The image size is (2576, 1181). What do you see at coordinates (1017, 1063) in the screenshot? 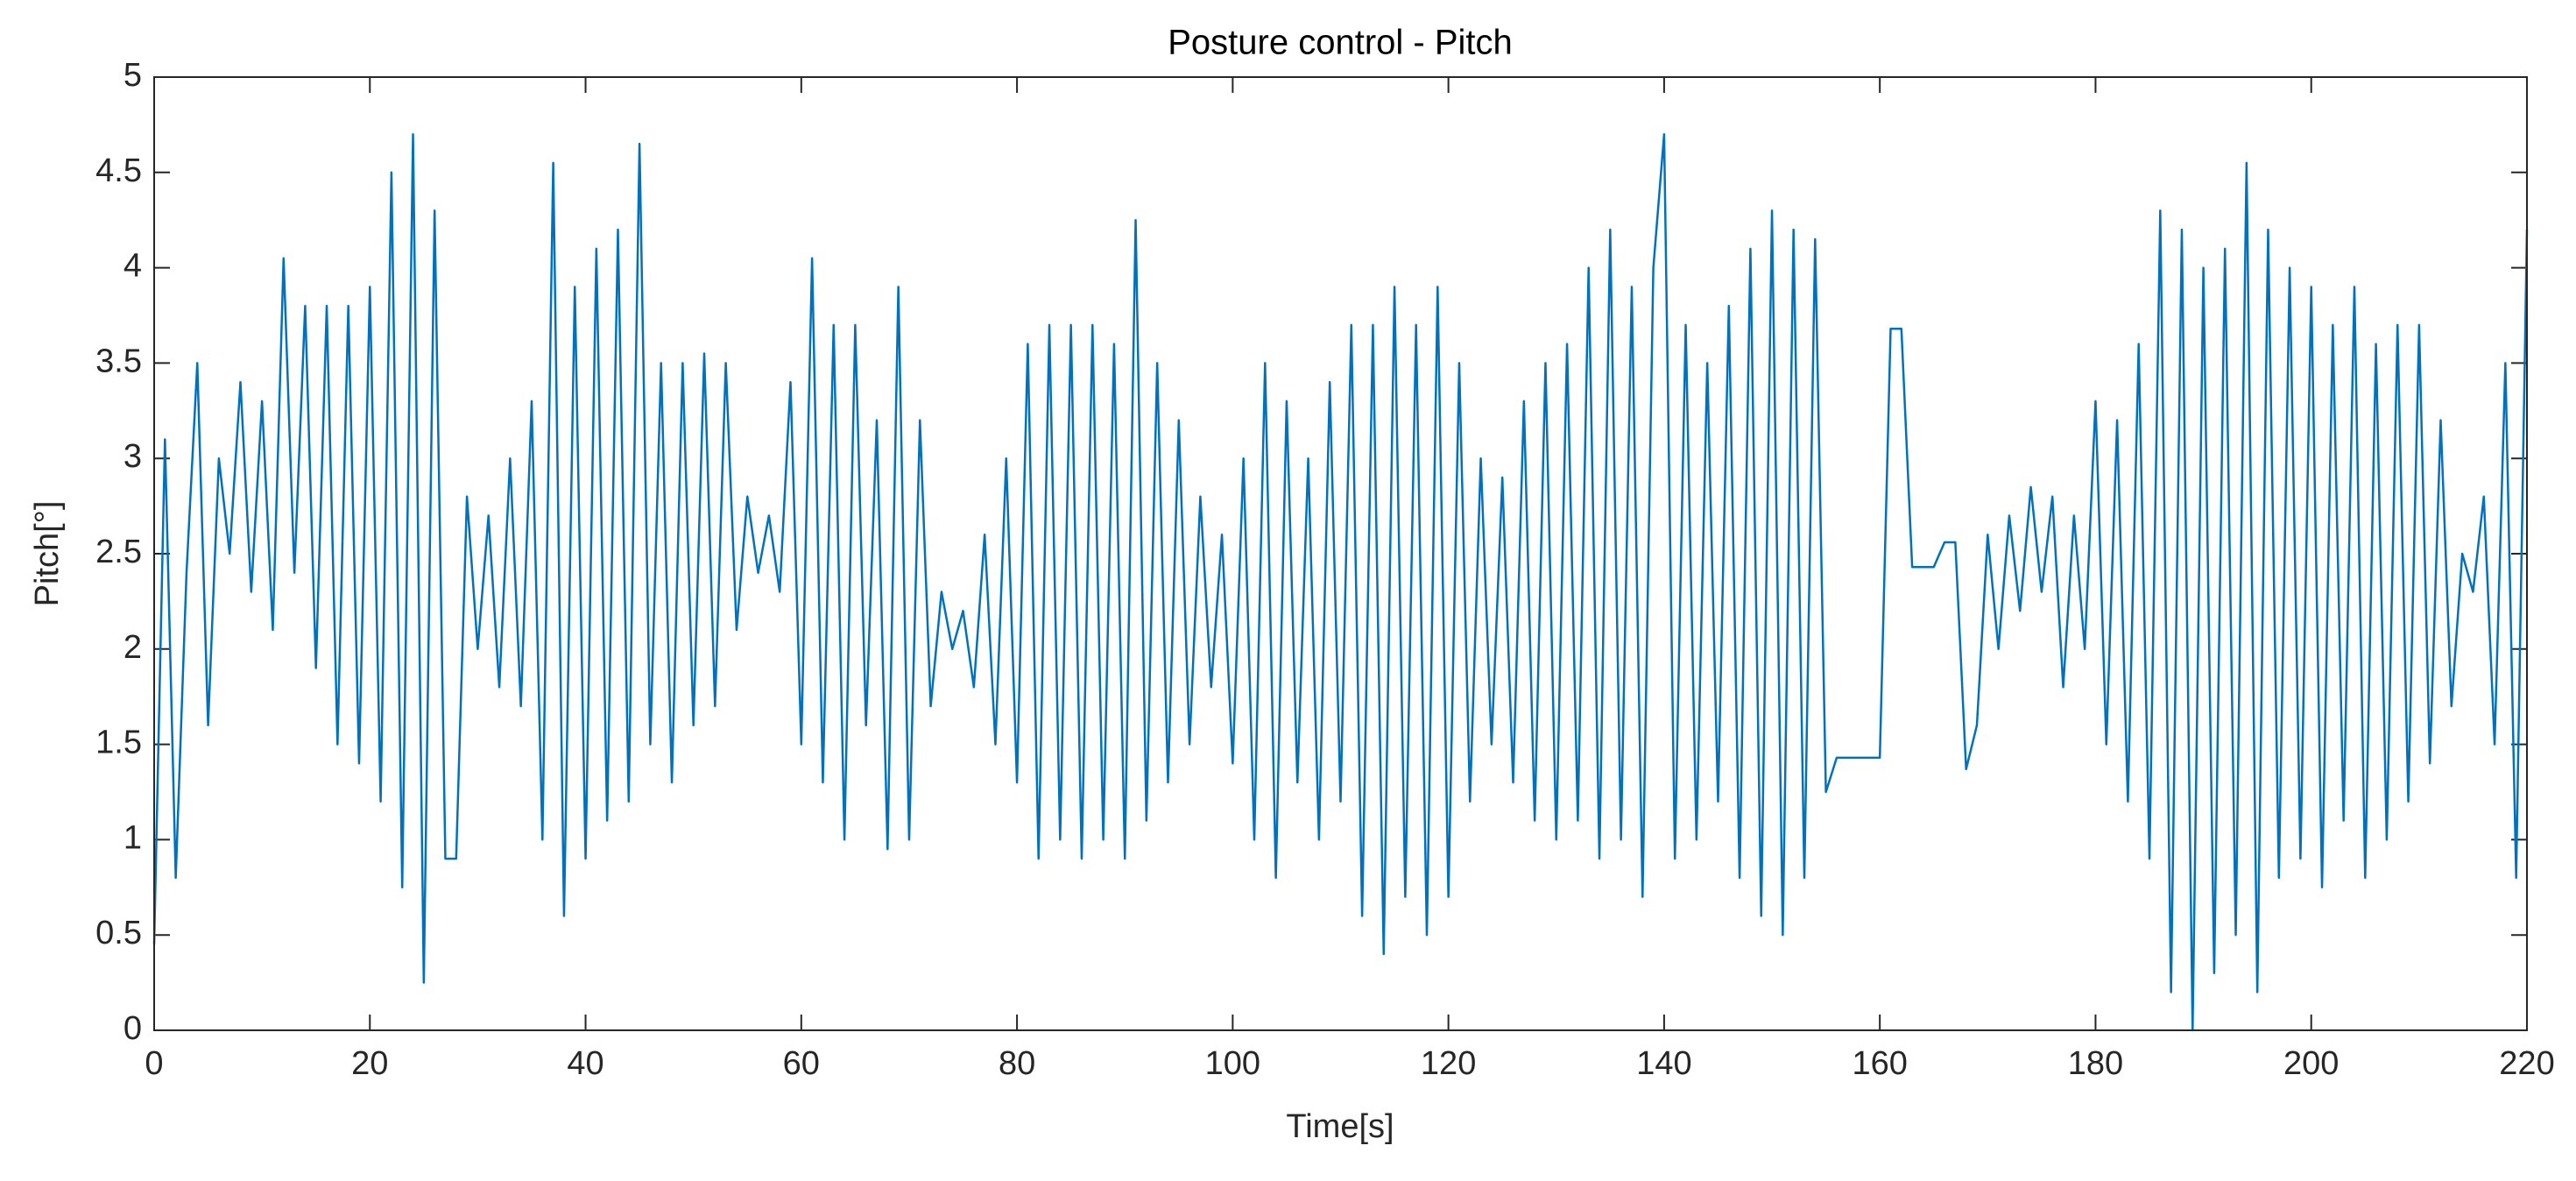
I see `x-tick-label: 80` at bounding box center [1017, 1063].